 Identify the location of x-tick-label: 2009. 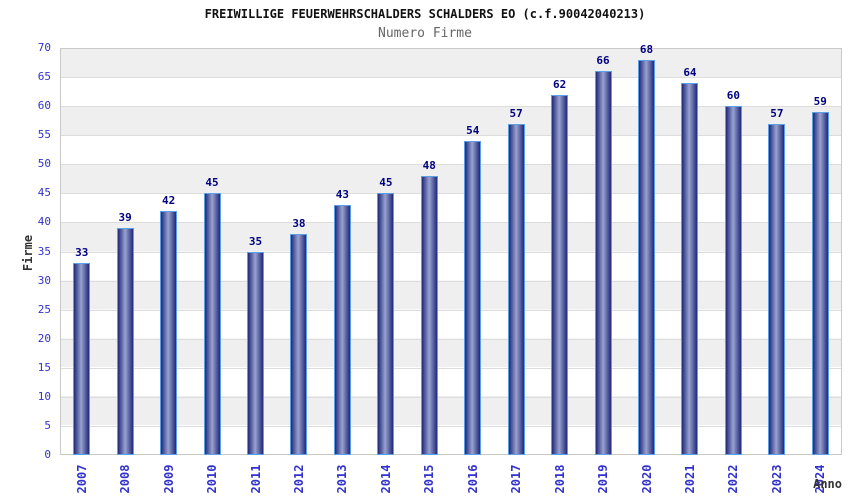
(168, 479).